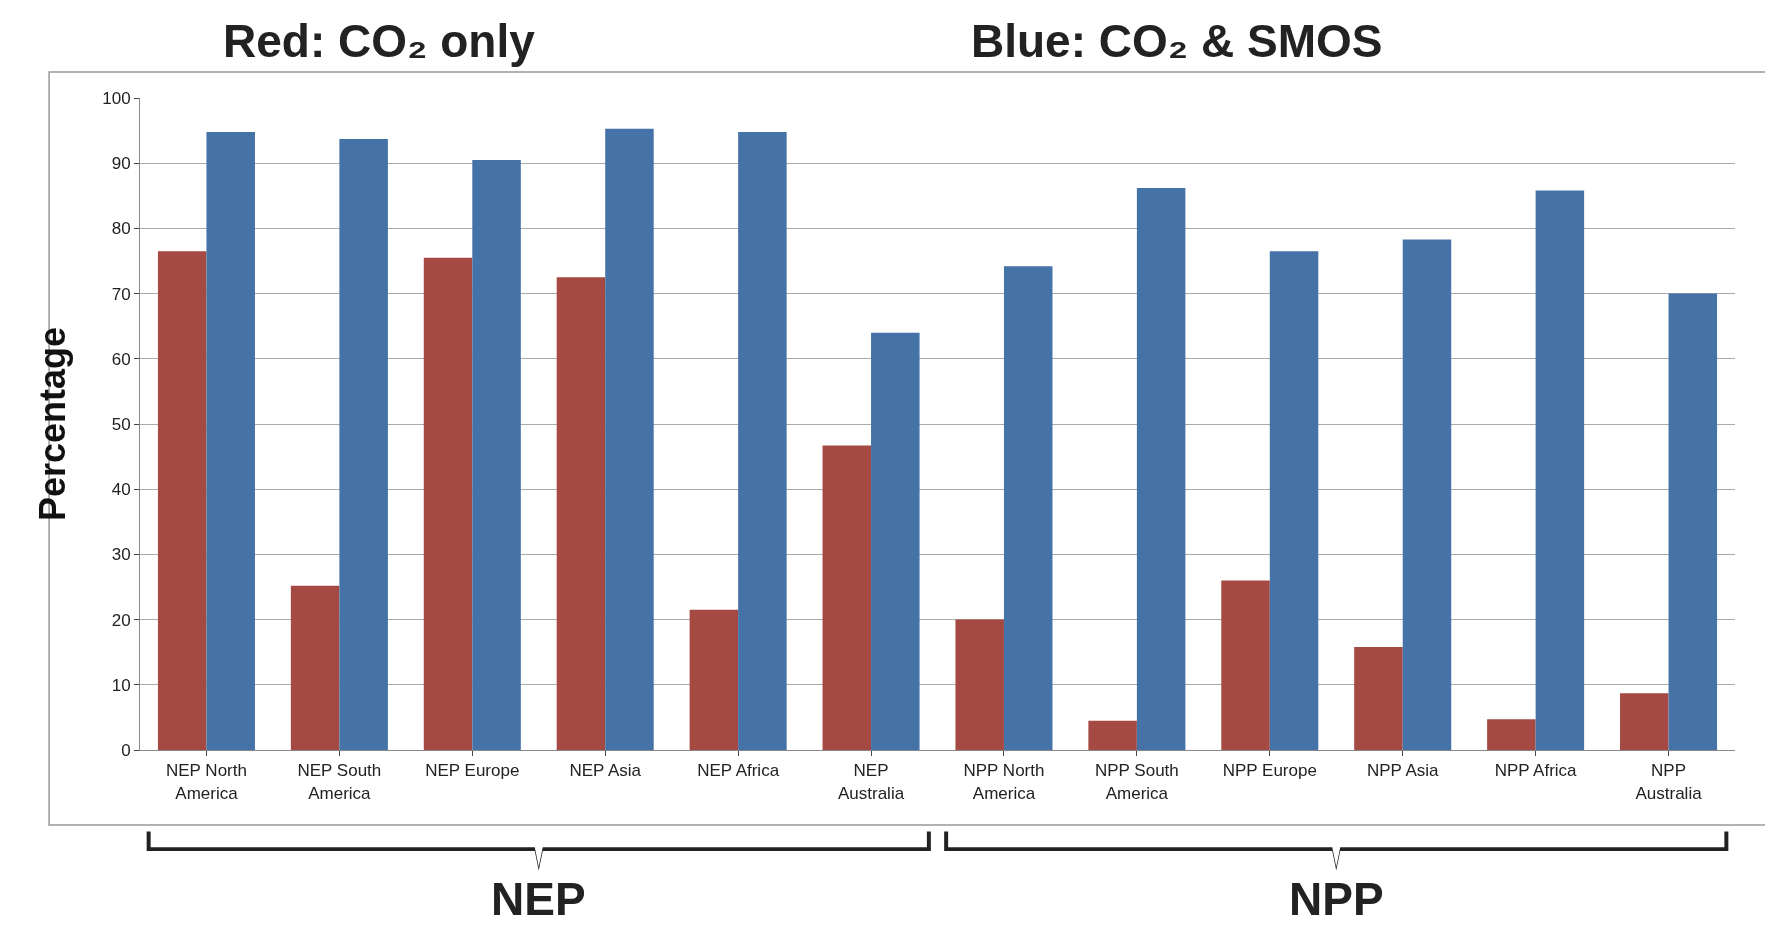 The image size is (1765, 950). I want to click on text: NEP, so click(538, 899).